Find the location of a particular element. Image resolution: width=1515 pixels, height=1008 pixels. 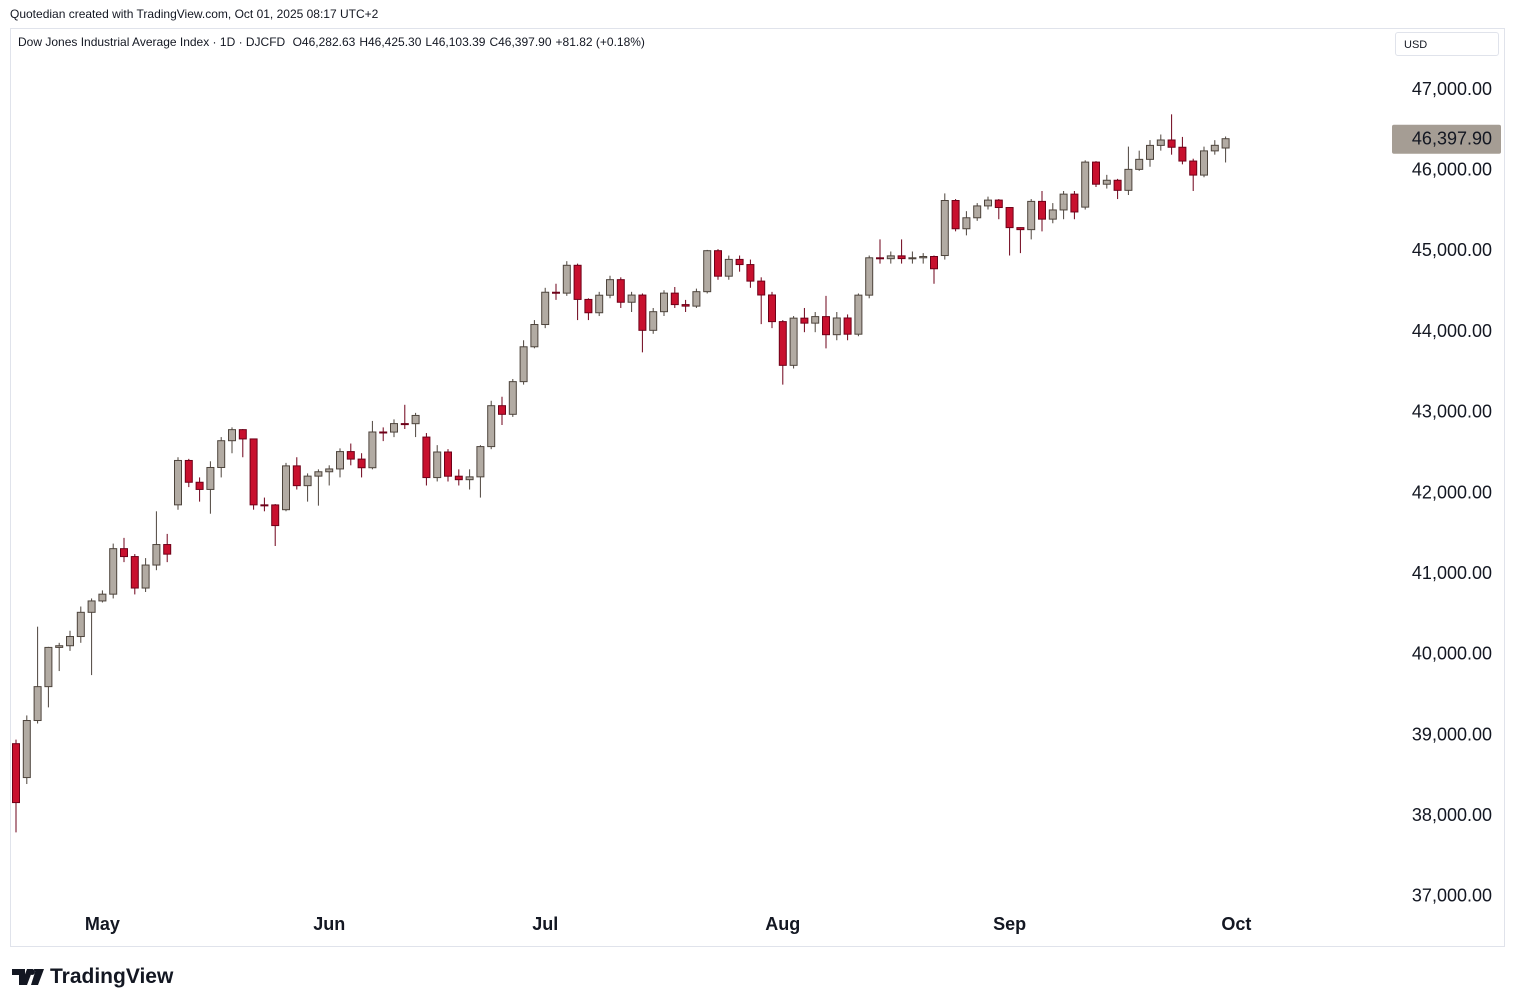

legend-value: 46,425.30 is located at coordinates (394, 42).